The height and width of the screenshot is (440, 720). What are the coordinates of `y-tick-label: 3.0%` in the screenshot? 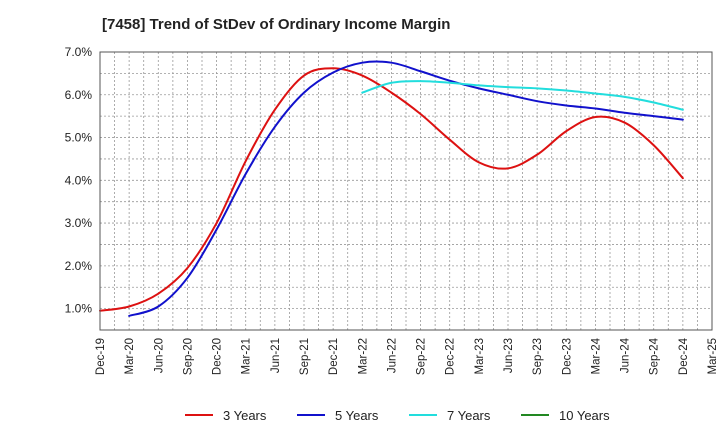 It's located at (79, 223).